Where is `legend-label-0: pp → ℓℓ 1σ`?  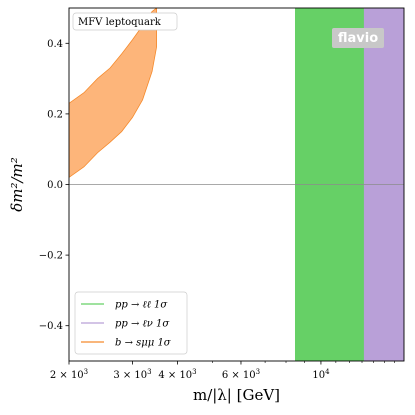 legend-label-0: pp → ℓℓ 1σ is located at coordinates (141, 305).